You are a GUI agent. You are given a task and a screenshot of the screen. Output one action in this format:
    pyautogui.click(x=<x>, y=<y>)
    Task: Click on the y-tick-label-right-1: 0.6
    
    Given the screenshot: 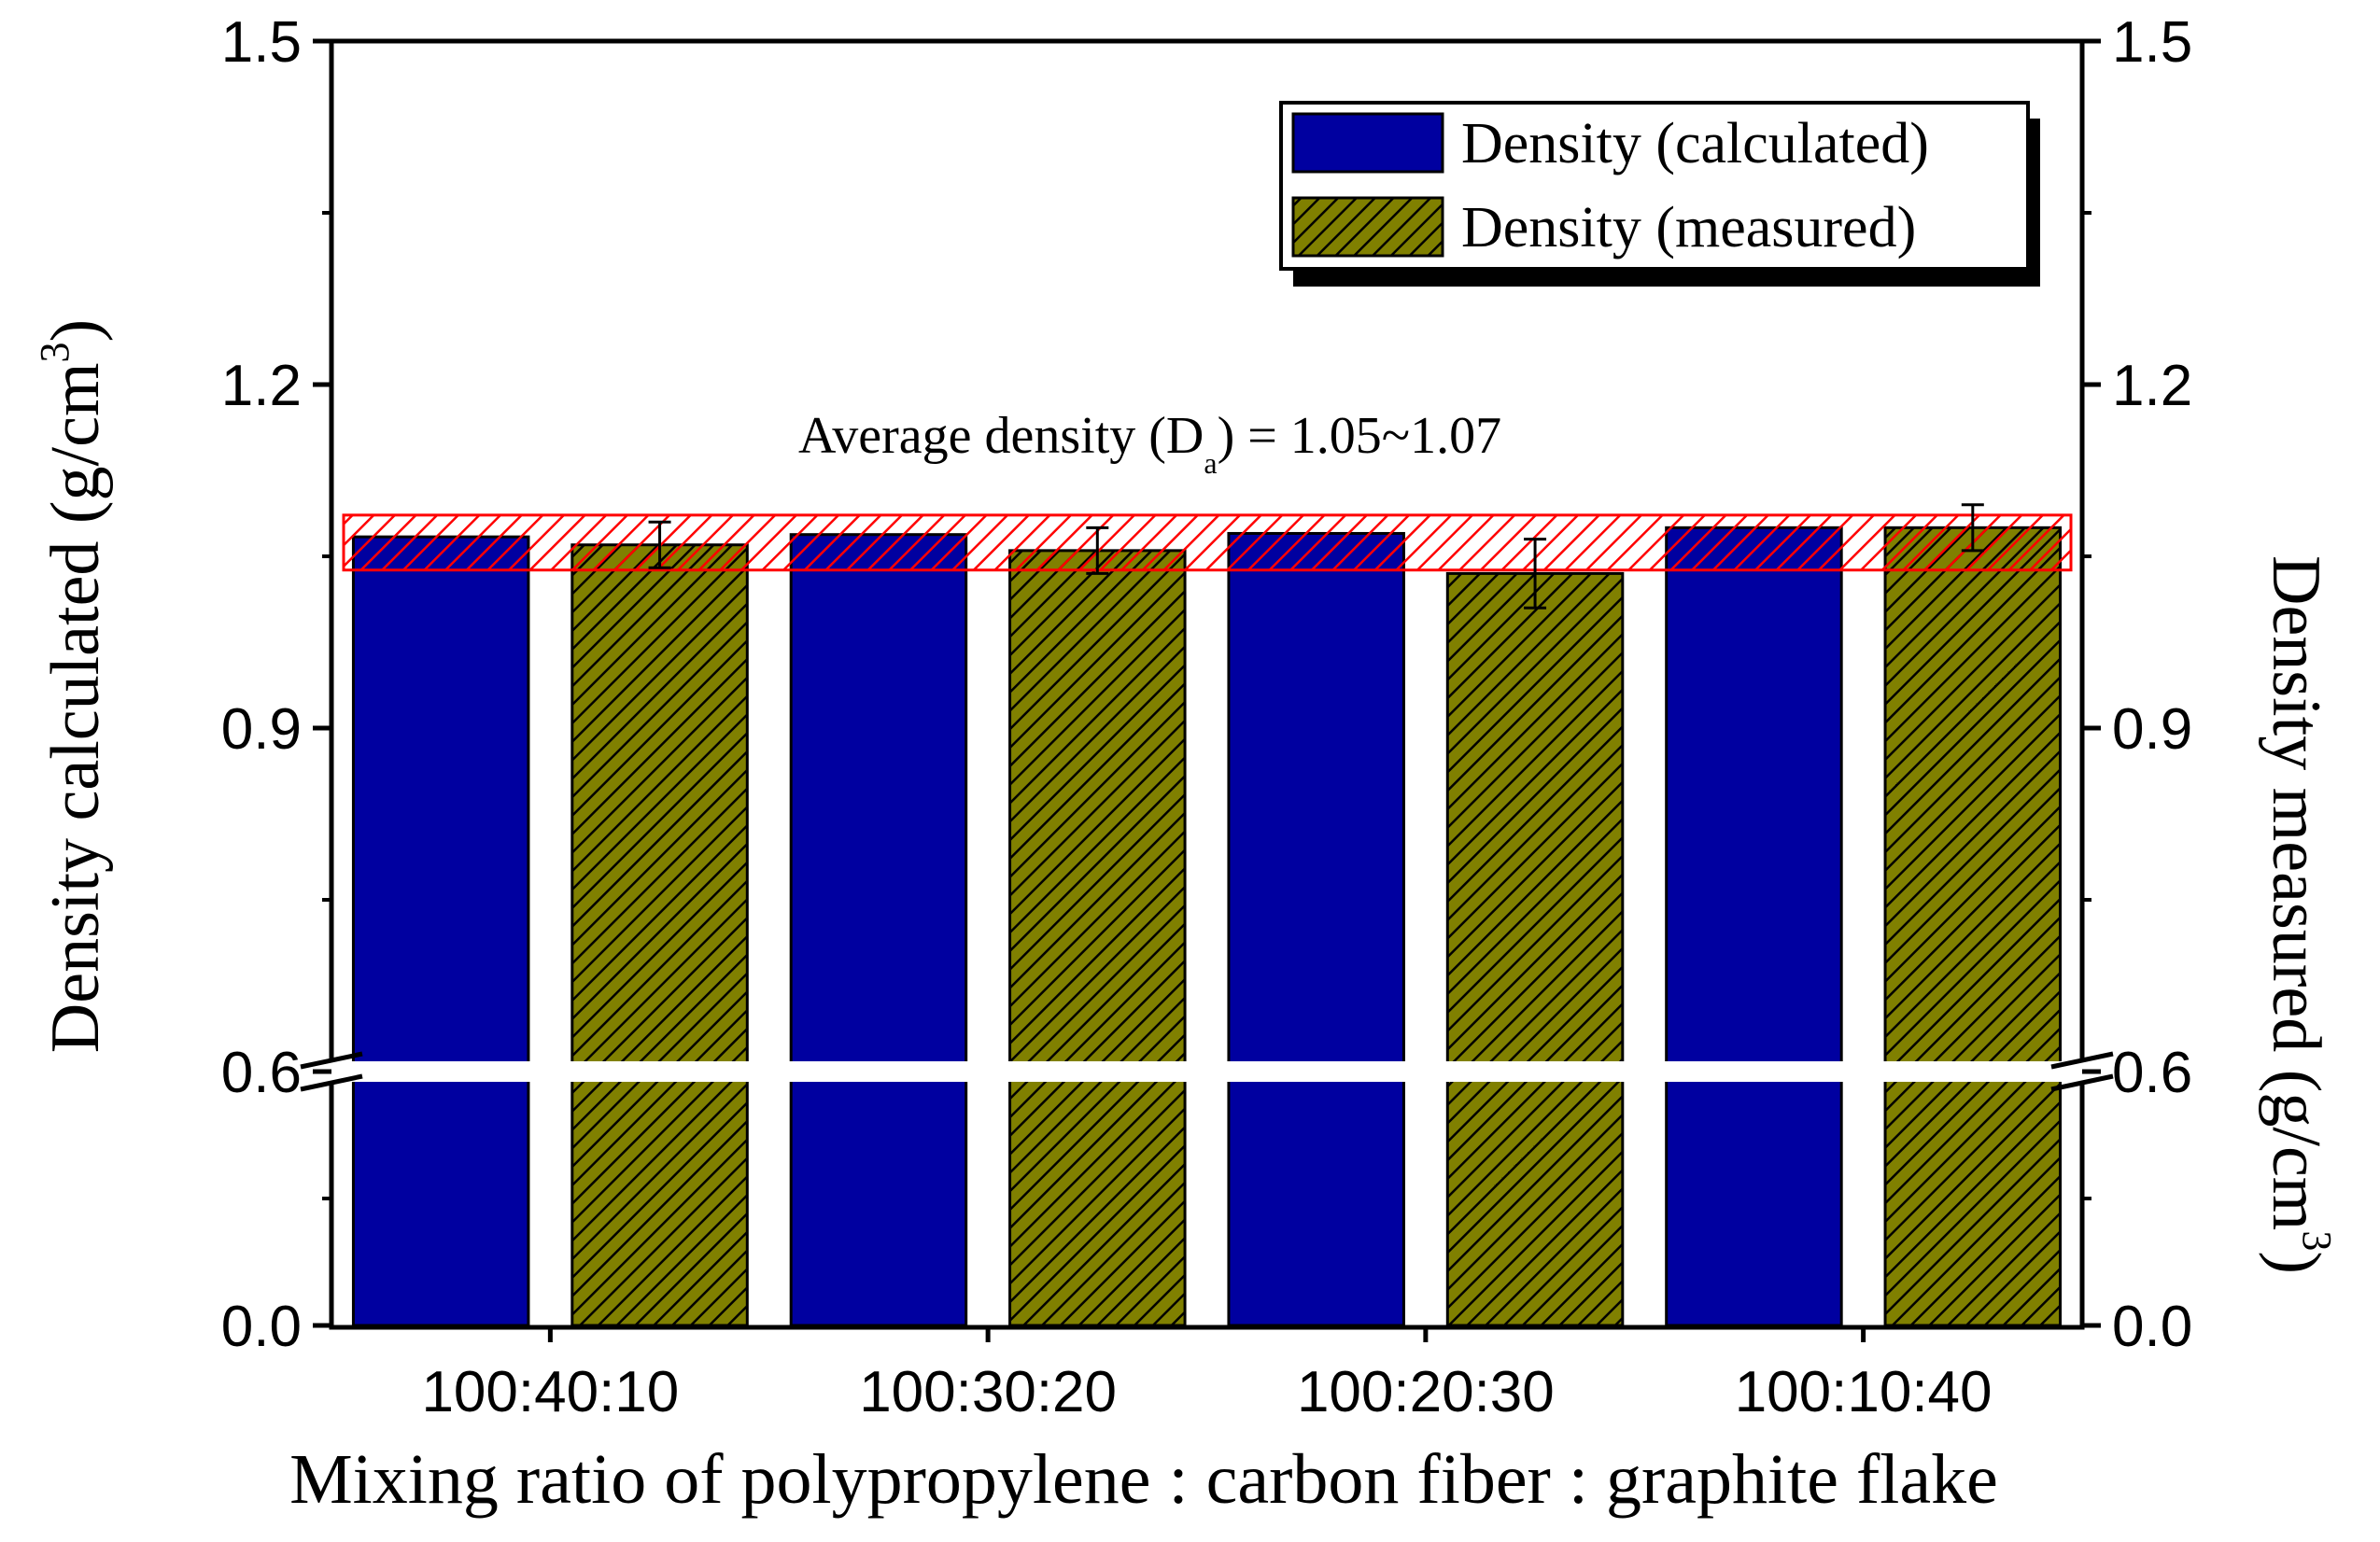 What is the action you would take?
    pyautogui.click(x=2152, y=1073)
    